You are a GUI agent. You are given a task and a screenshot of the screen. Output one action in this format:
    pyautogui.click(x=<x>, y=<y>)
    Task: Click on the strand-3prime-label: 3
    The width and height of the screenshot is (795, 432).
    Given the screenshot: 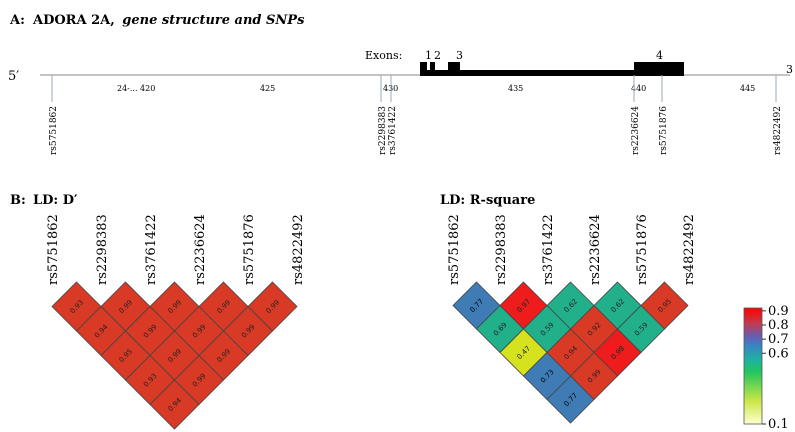 What is the action you would take?
    pyautogui.click(x=789, y=69)
    